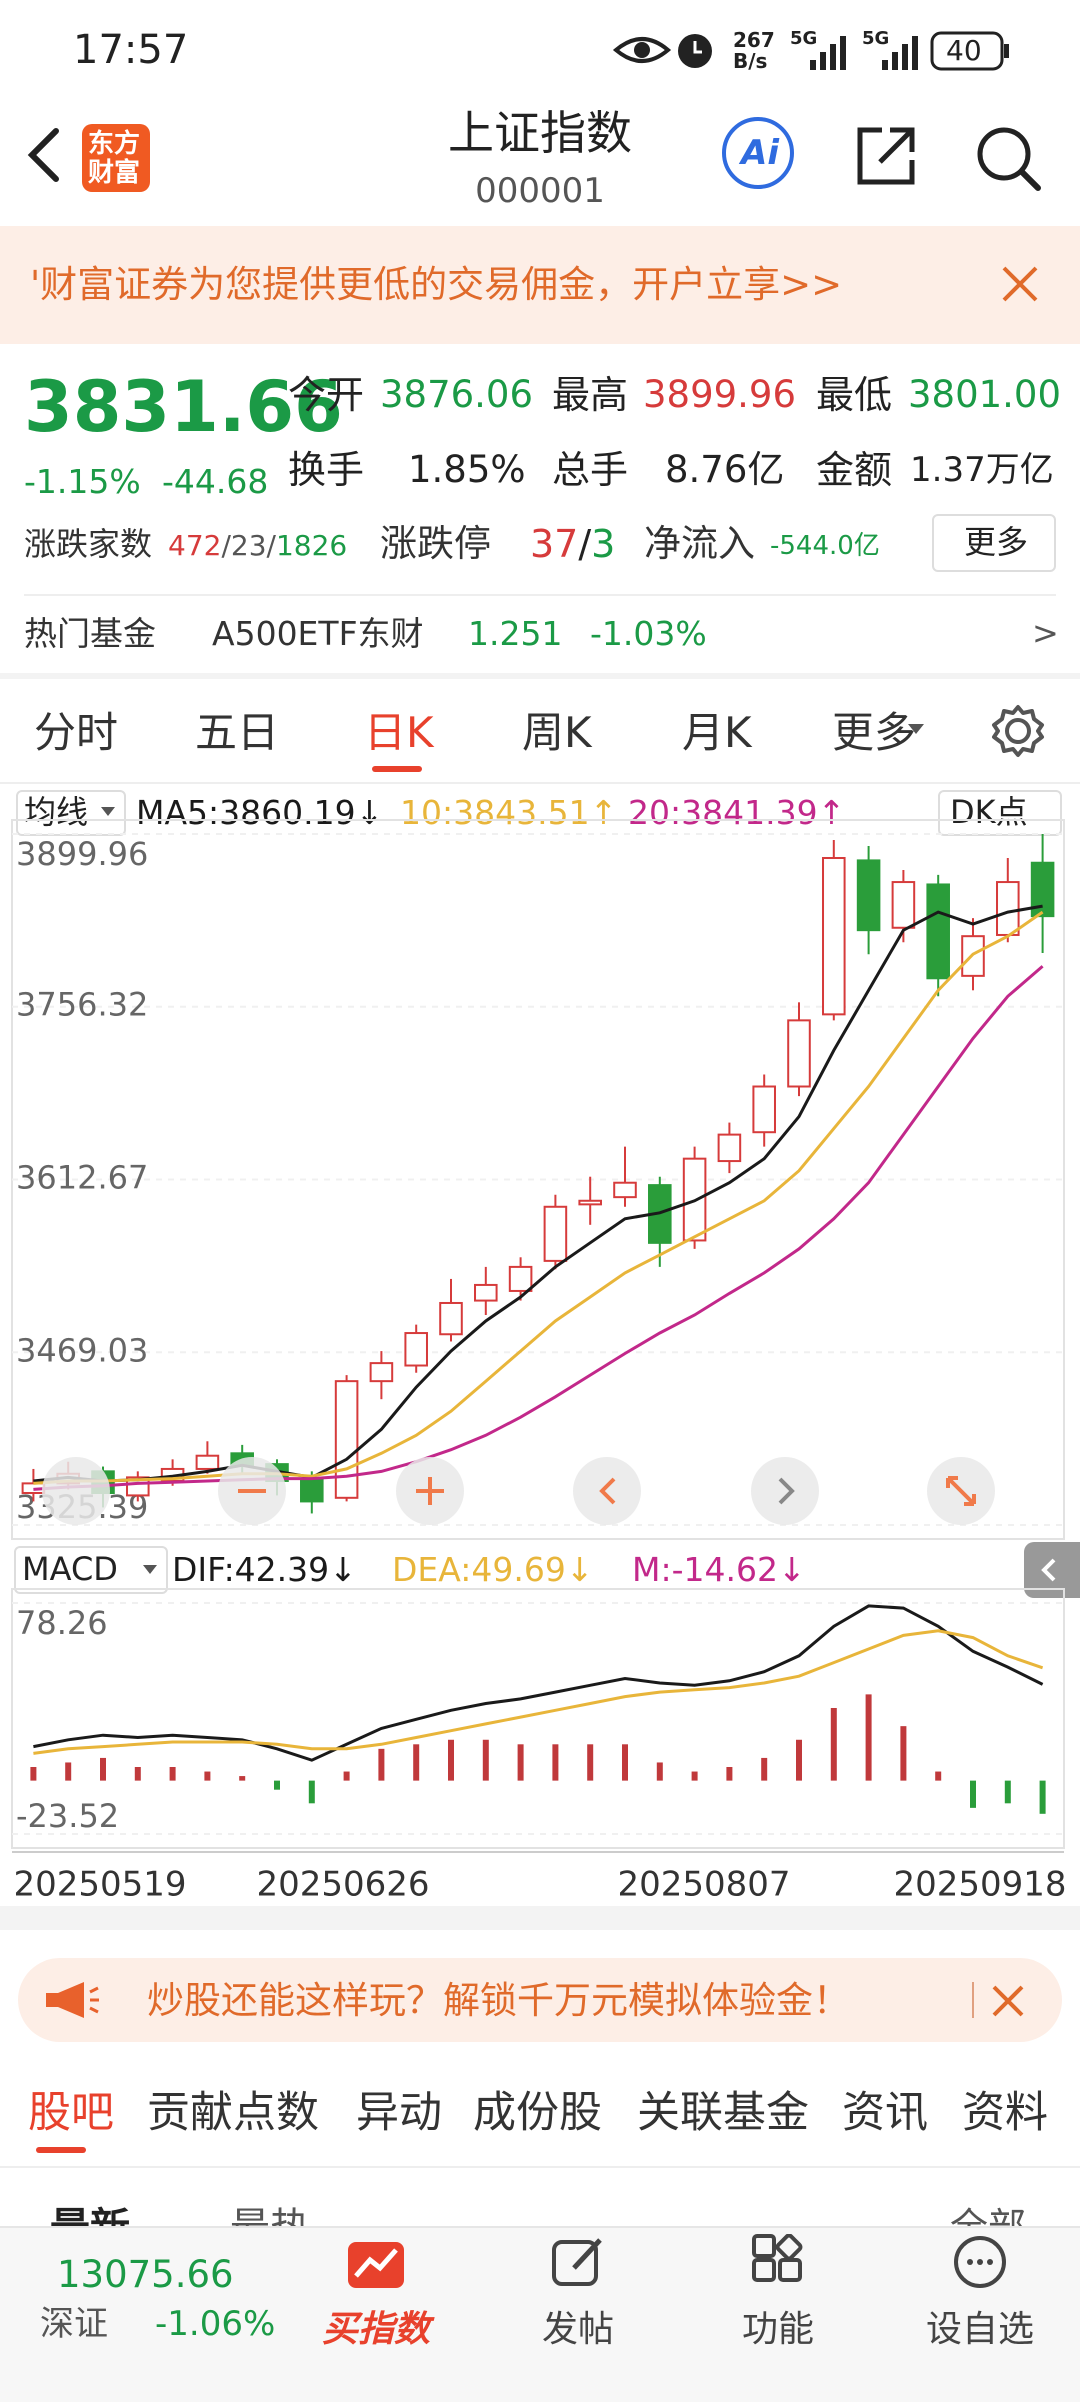 The height and width of the screenshot is (2402, 1080). I want to click on speaker-icon, so click(72, 2000).